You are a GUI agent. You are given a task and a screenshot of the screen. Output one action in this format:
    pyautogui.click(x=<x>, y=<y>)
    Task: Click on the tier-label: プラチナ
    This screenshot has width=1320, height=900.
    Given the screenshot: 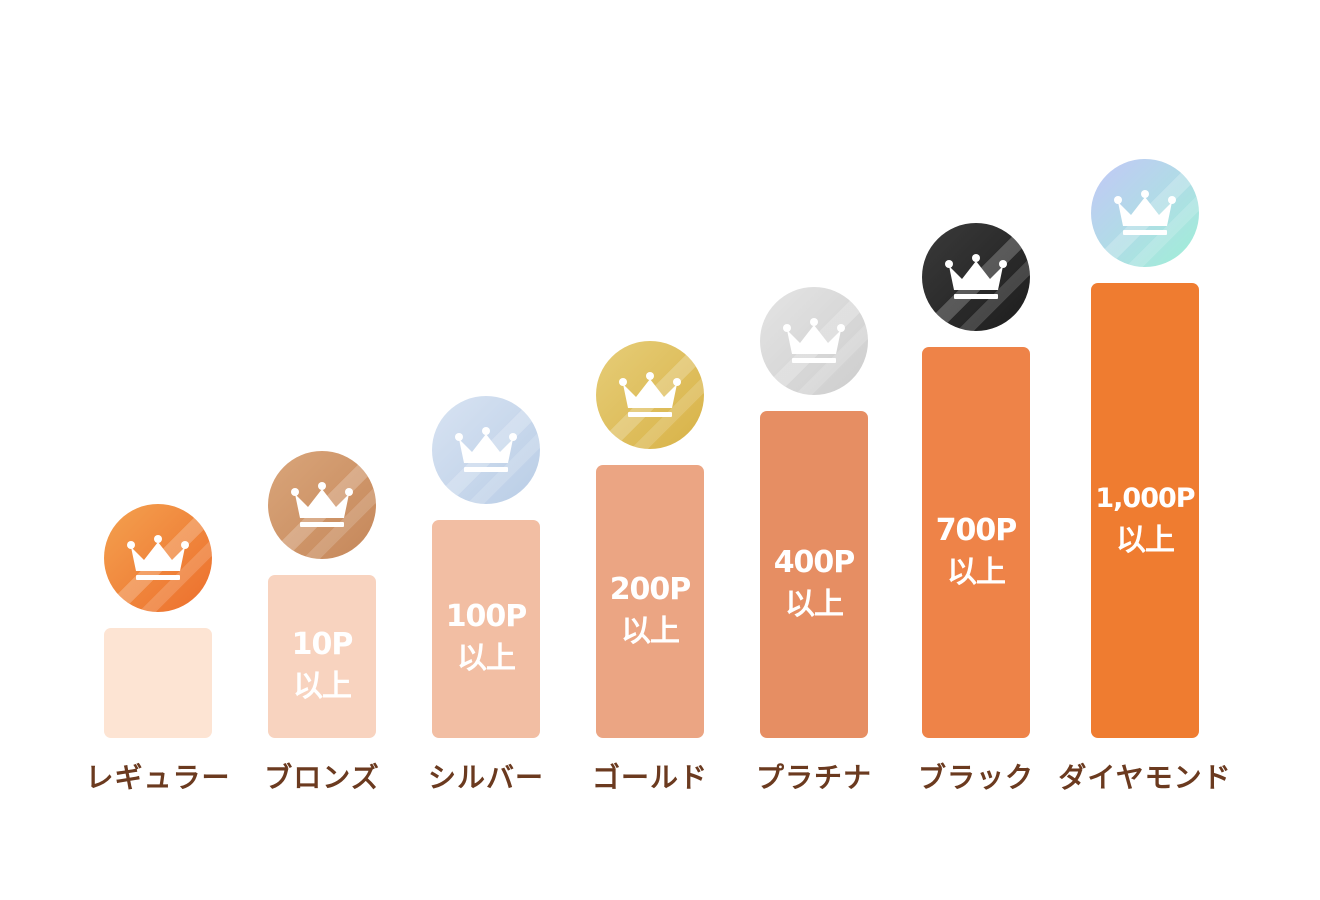 What is the action you would take?
    pyautogui.click(x=813, y=777)
    